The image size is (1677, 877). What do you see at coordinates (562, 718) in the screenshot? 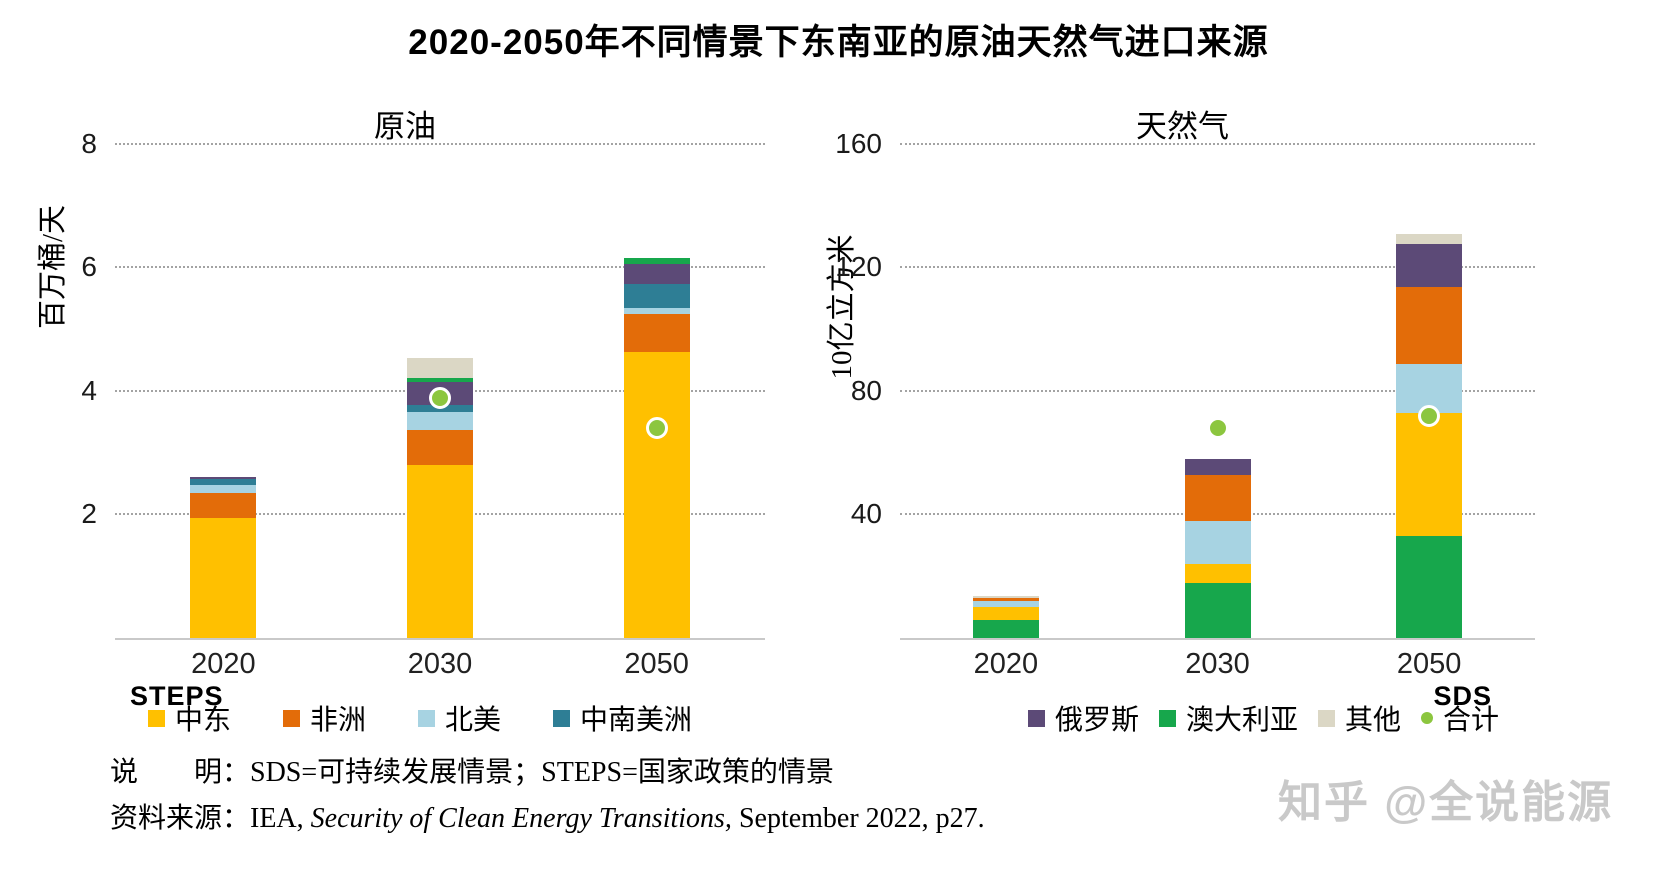
I see `legend-swatch-central_south_america-square-icon` at bounding box center [562, 718].